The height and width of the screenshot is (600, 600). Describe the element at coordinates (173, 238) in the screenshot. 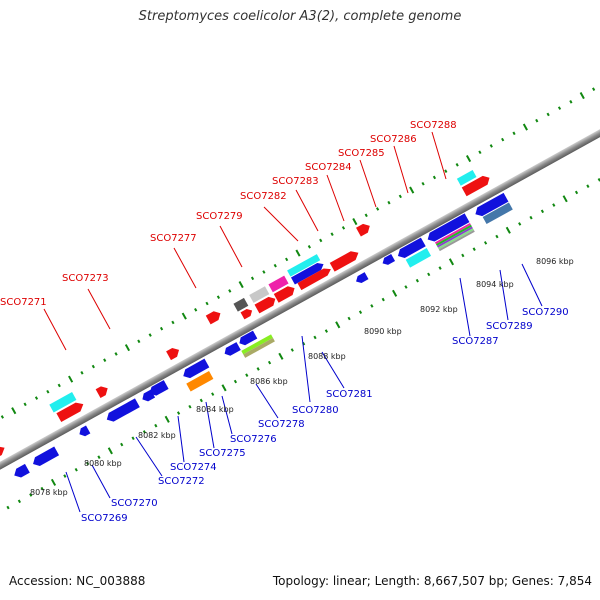

I see `gene-label-top: SCO7277` at that location.